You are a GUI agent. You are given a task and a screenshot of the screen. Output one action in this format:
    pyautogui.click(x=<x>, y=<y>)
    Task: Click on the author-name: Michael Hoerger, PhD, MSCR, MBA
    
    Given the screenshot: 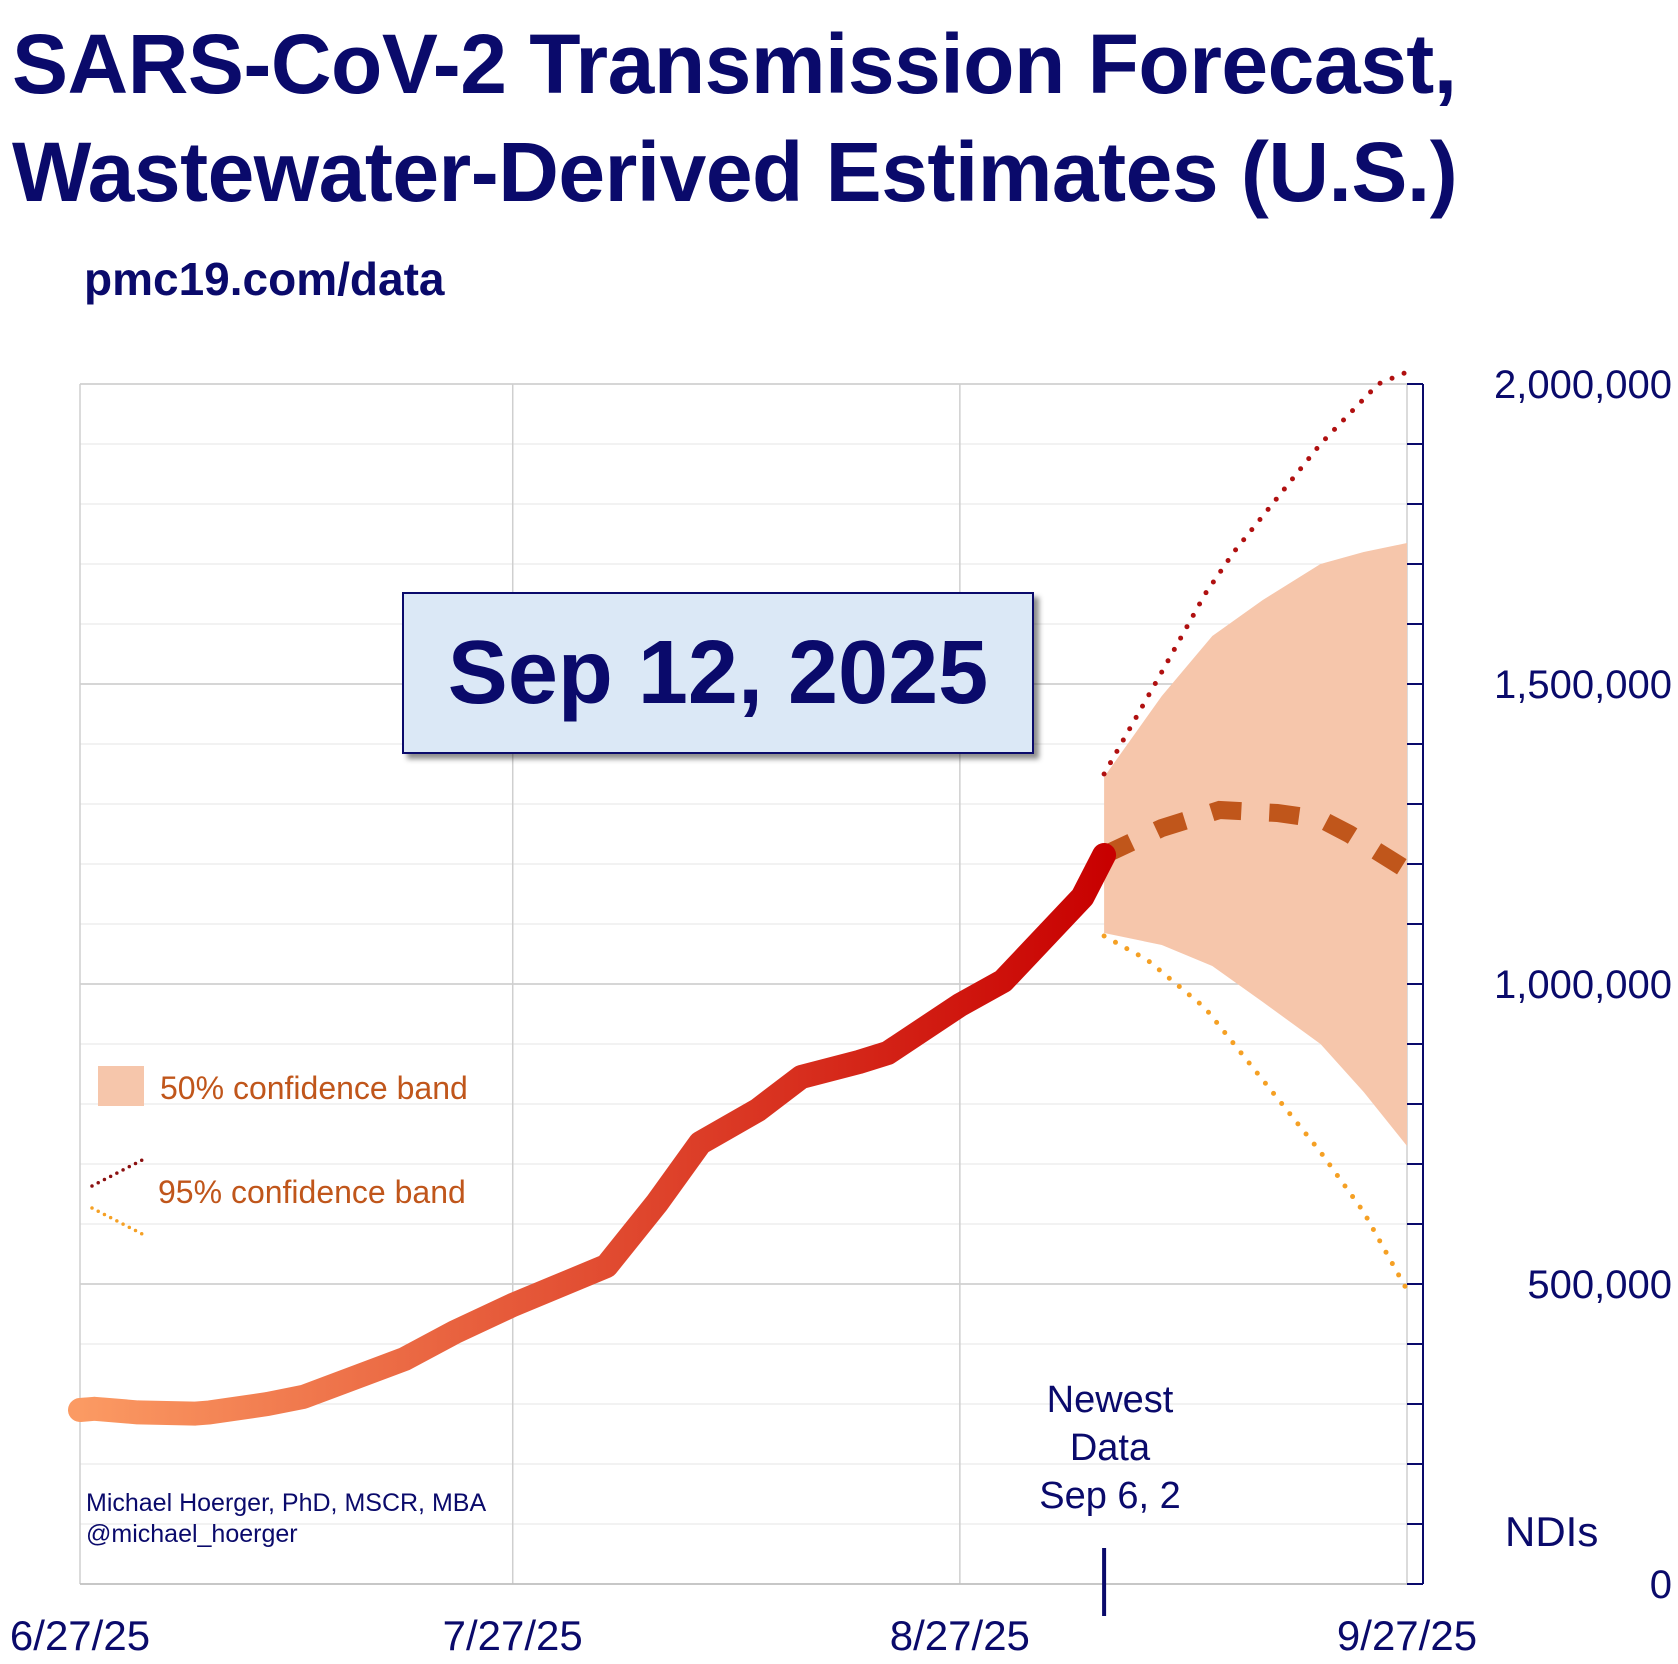 What is the action you would take?
    pyautogui.click(x=286, y=1503)
    